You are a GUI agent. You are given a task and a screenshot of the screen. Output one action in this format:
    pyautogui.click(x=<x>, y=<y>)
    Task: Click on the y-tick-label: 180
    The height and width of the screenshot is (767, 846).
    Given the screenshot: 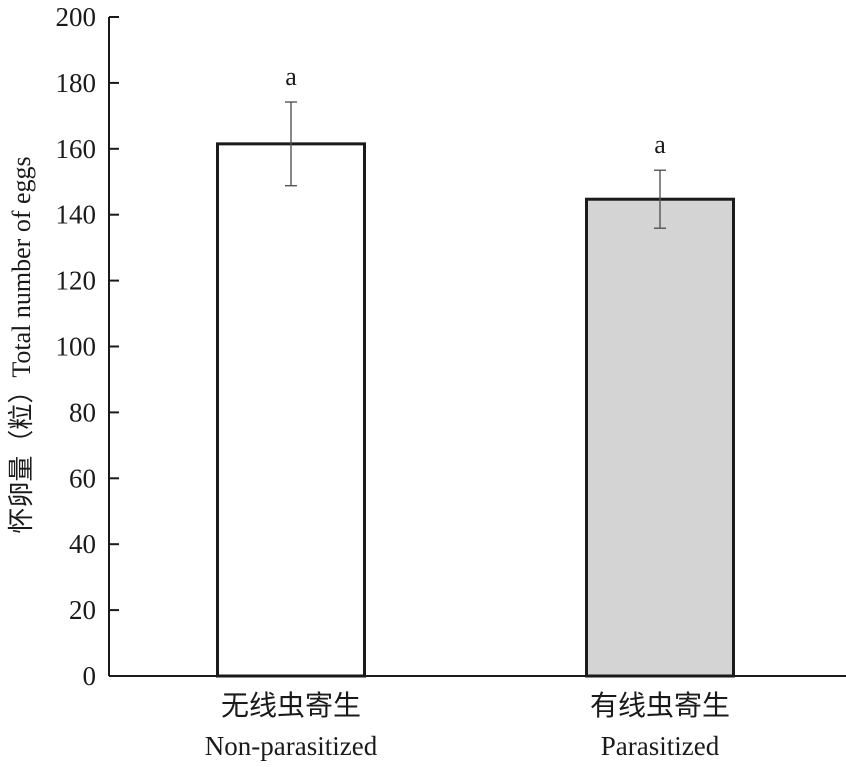 What is the action you would take?
    pyautogui.click(x=76, y=83)
    